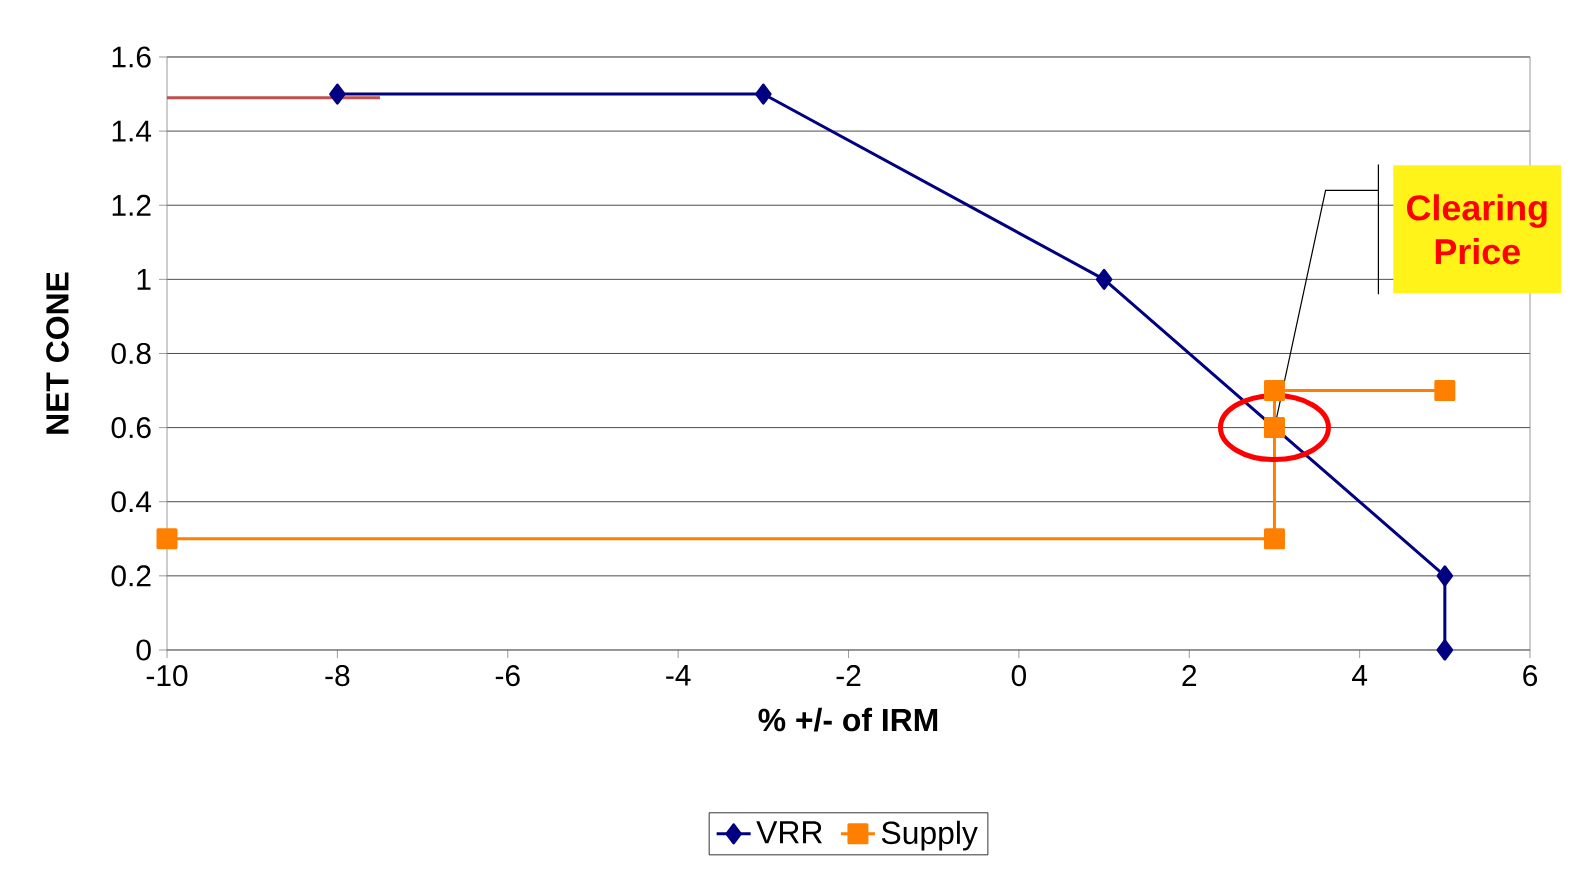 The width and height of the screenshot is (1572, 872). What do you see at coordinates (1530, 676) in the screenshot?
I see `x-tick-label: 6` at bounding box center [1530, 676].